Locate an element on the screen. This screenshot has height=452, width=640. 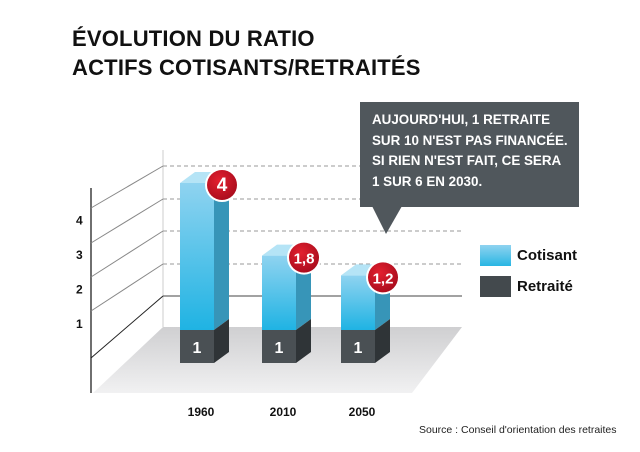
y-tick-label: 4 is located at coordinates (79, 221).